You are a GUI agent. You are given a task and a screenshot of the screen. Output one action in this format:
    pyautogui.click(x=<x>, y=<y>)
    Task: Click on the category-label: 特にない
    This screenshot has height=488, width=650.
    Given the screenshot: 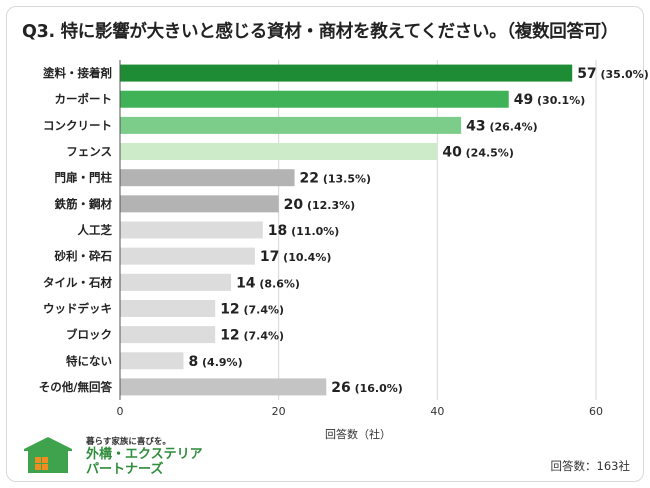 What is the action you would take?
    pyautogui.click(x=89, y=361)
    